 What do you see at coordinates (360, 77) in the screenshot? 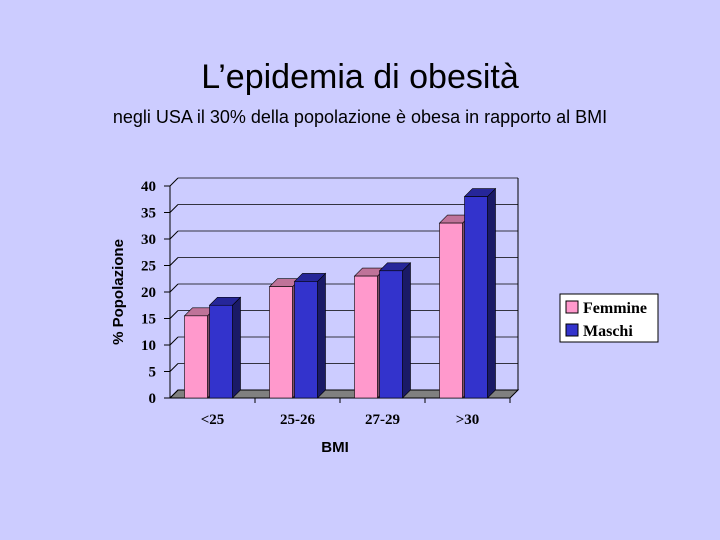
I see `slide-title: L’epidemia di obesità` at bounding box center [360, 77].